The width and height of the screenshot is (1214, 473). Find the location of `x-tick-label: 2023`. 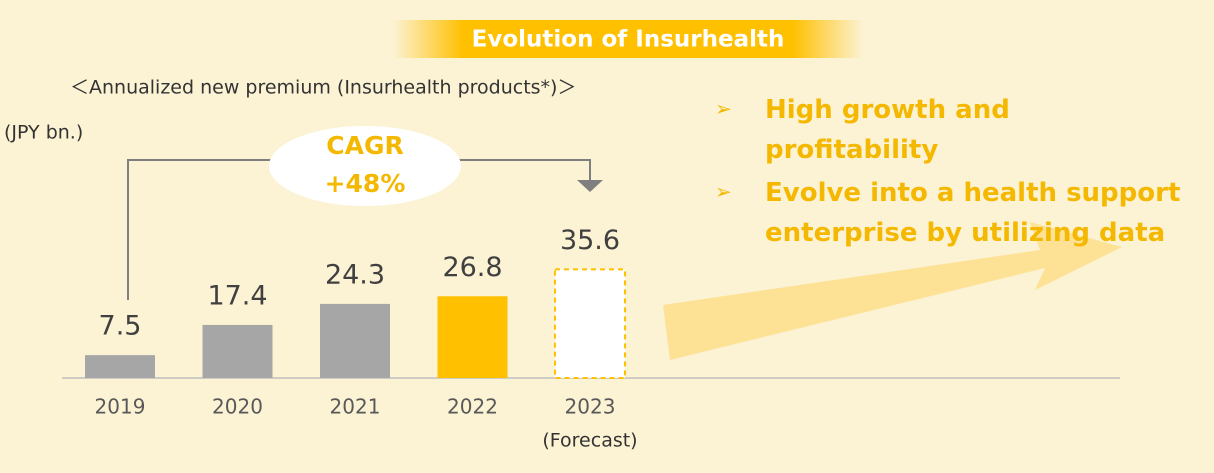

x-tick-label: 2023 is located at coordinates (590, 407).